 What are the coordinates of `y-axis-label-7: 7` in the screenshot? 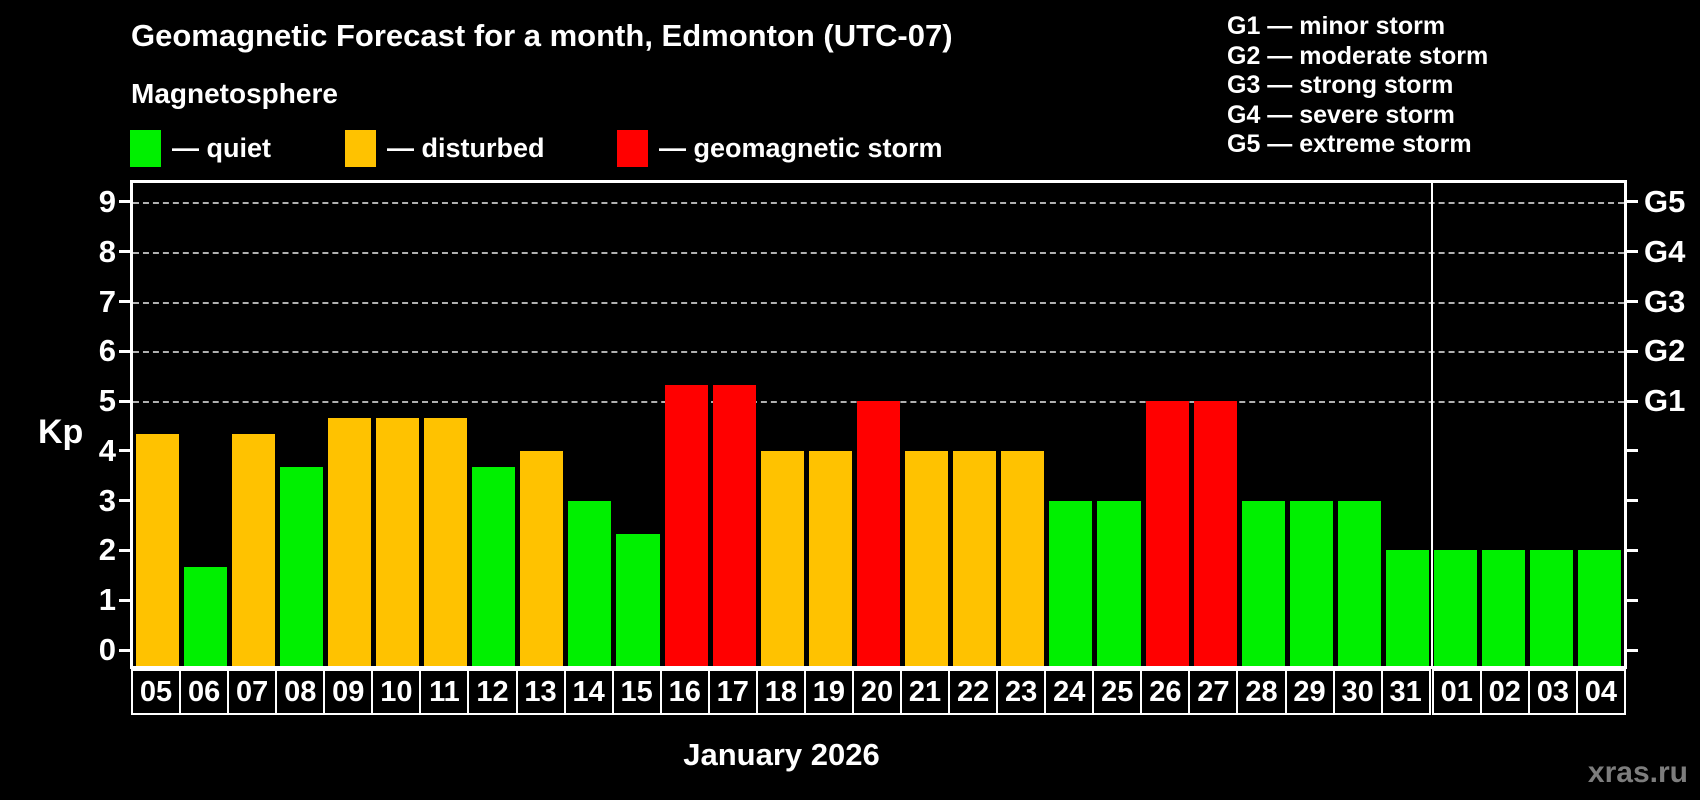 It's located at (107, 301).